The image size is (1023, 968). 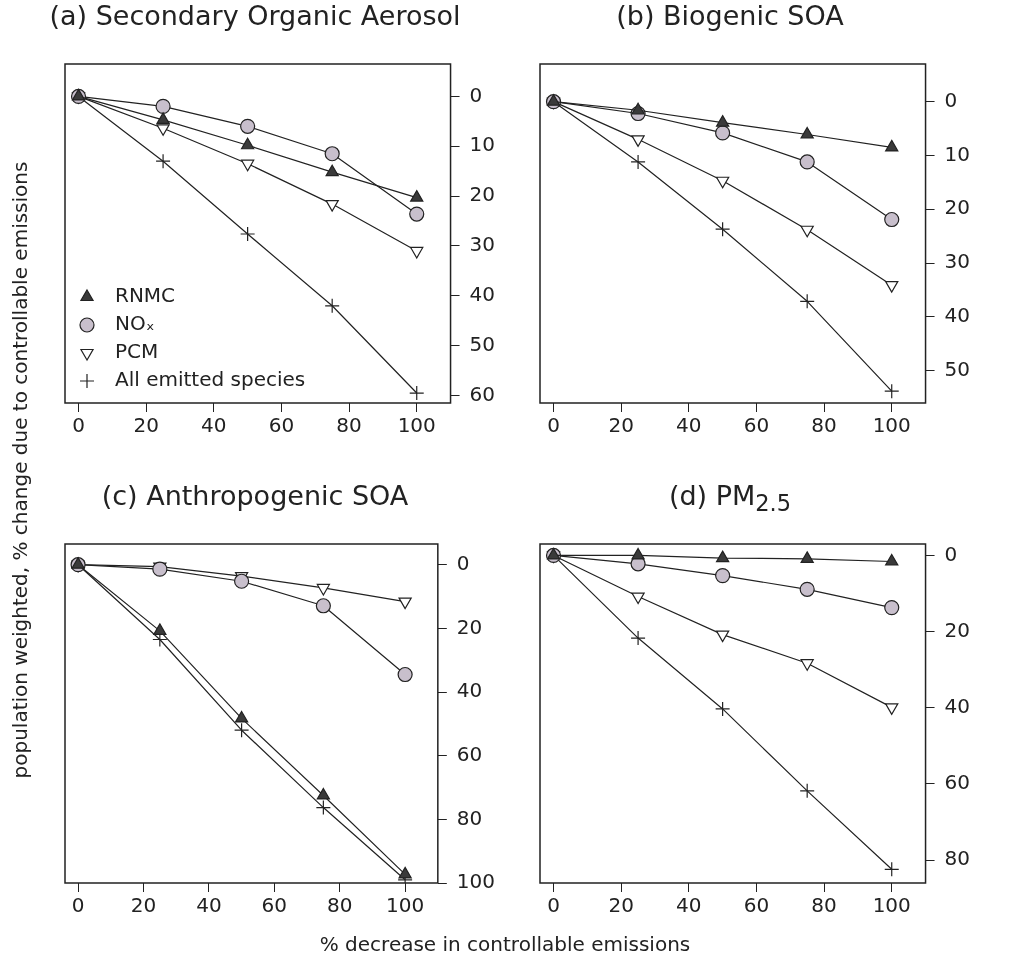 I want to click on legend-label: NOₓ, so click(x=135, y=323).